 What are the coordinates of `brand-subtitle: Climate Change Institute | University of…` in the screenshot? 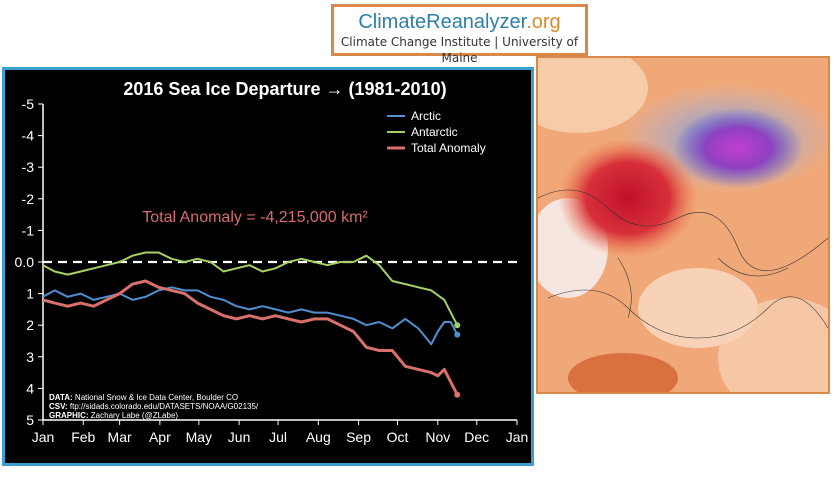 It's located at (459, 50).